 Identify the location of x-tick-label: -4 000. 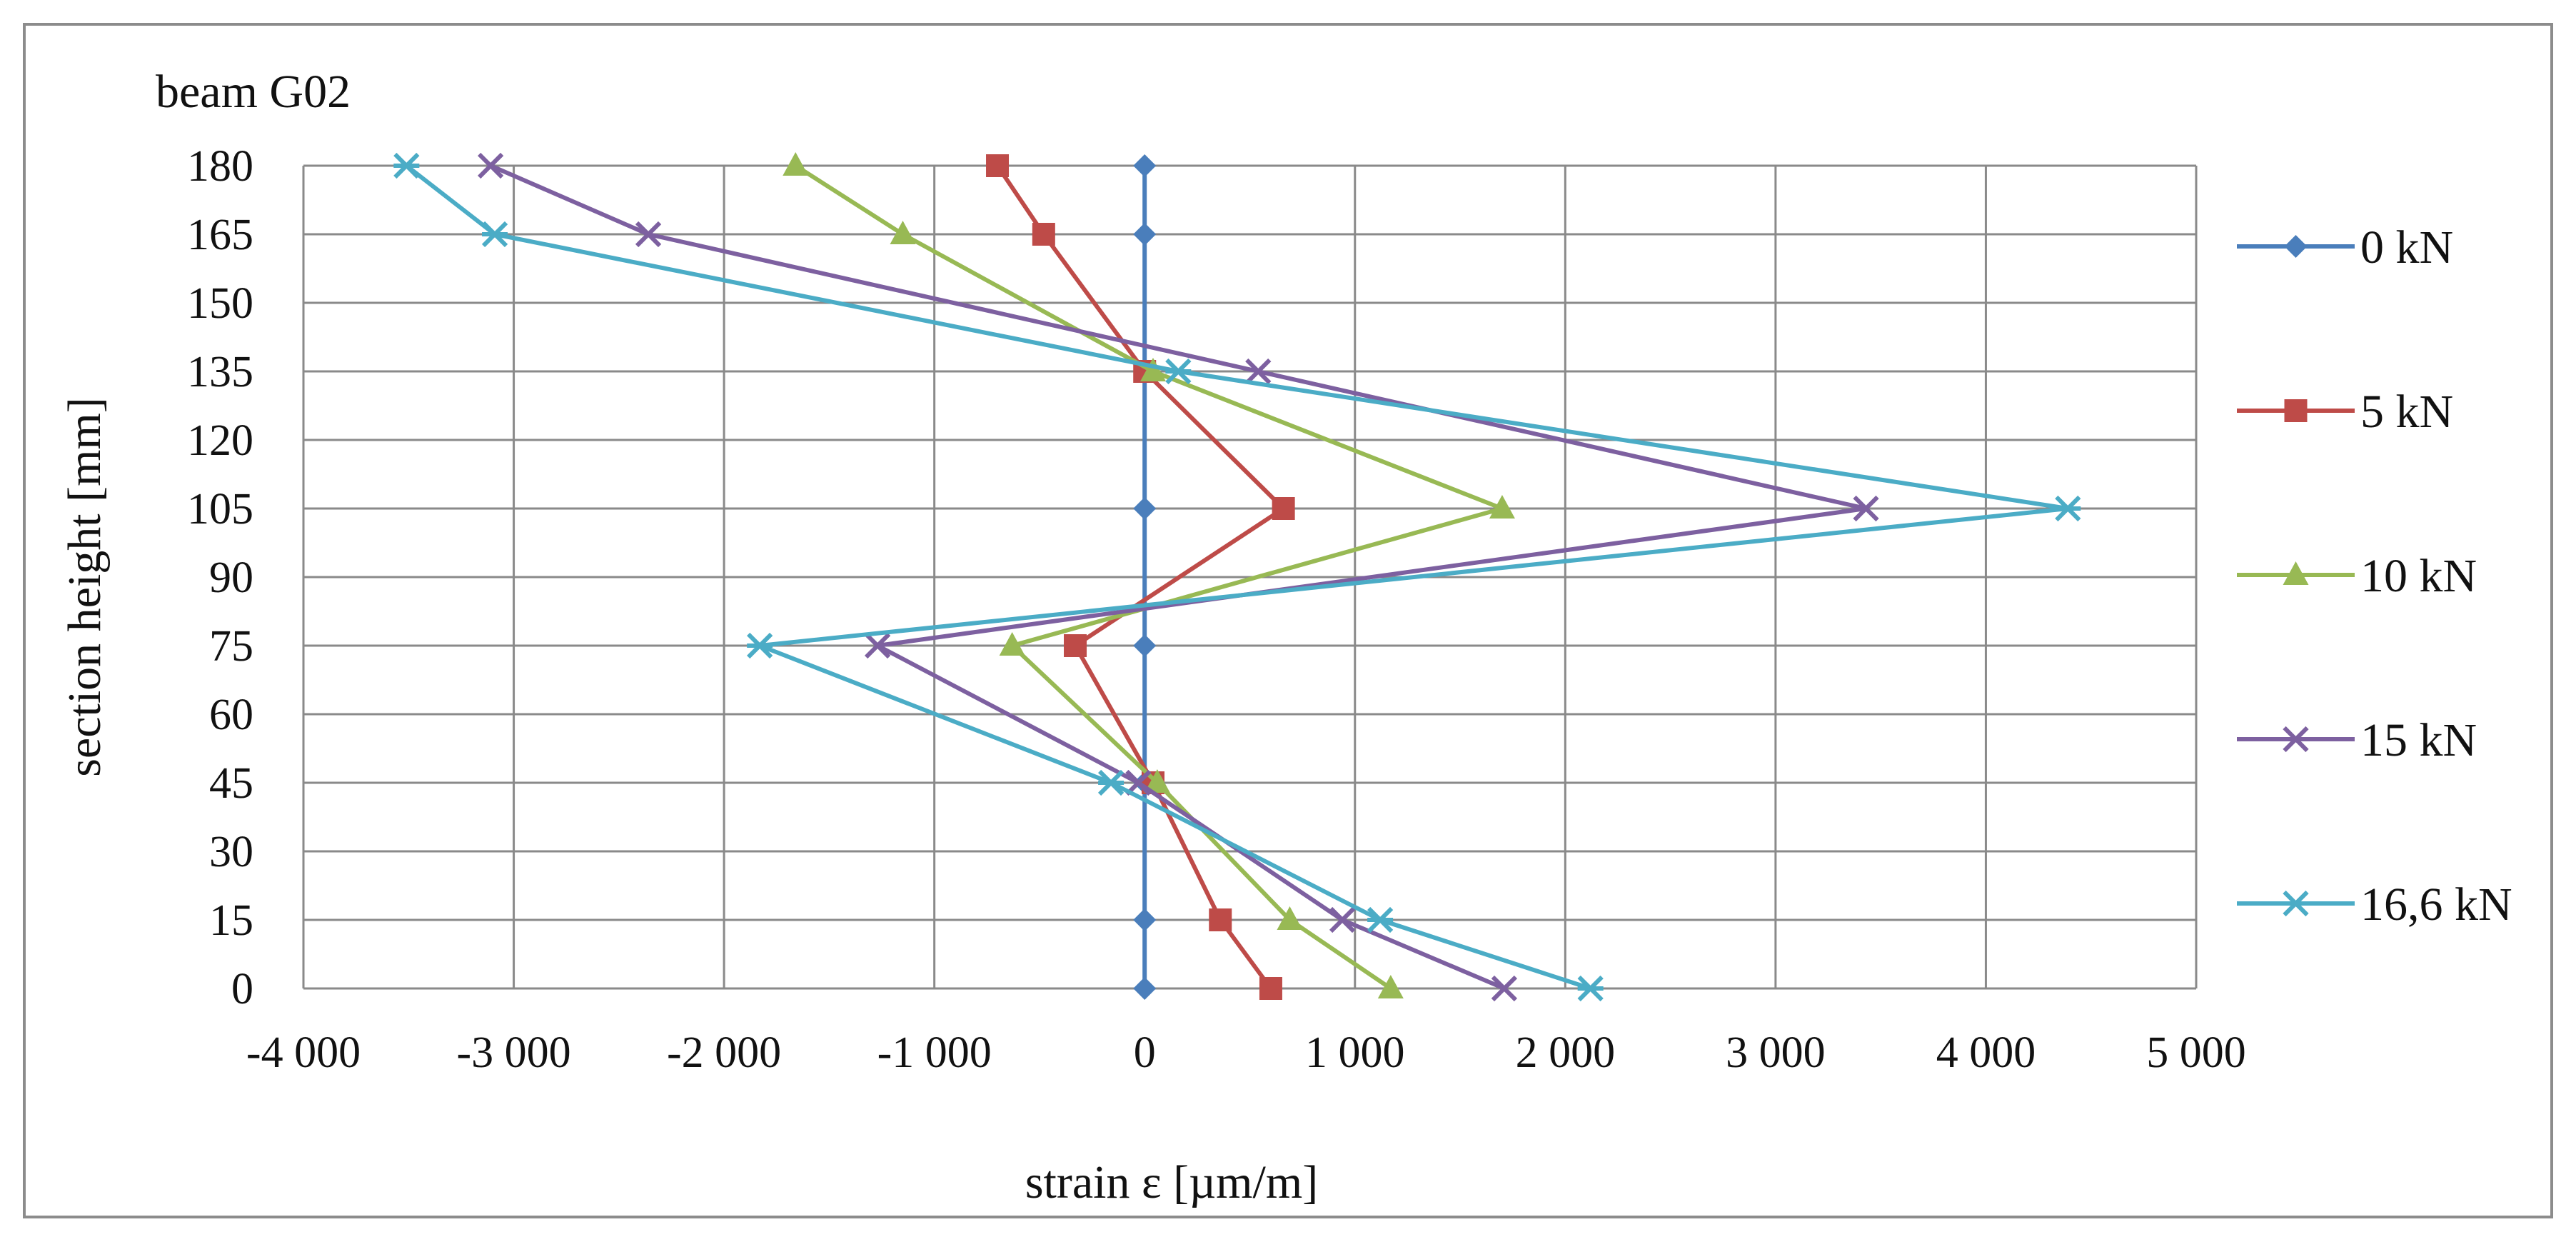
(303, 1052).